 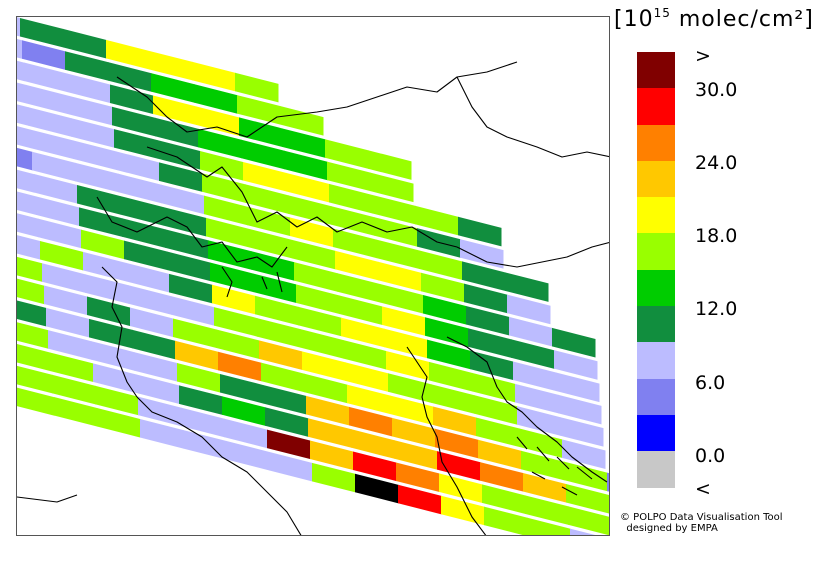 I want to click on italy-west-coast, so click(x=219, y=465).